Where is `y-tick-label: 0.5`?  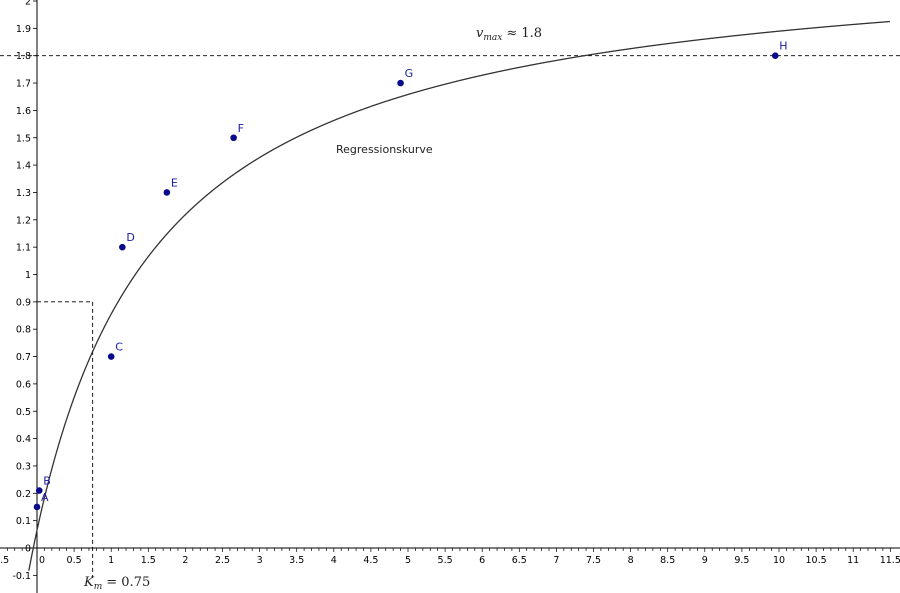
y-tick-label: 0.5 is located at coordinates (23, 412).